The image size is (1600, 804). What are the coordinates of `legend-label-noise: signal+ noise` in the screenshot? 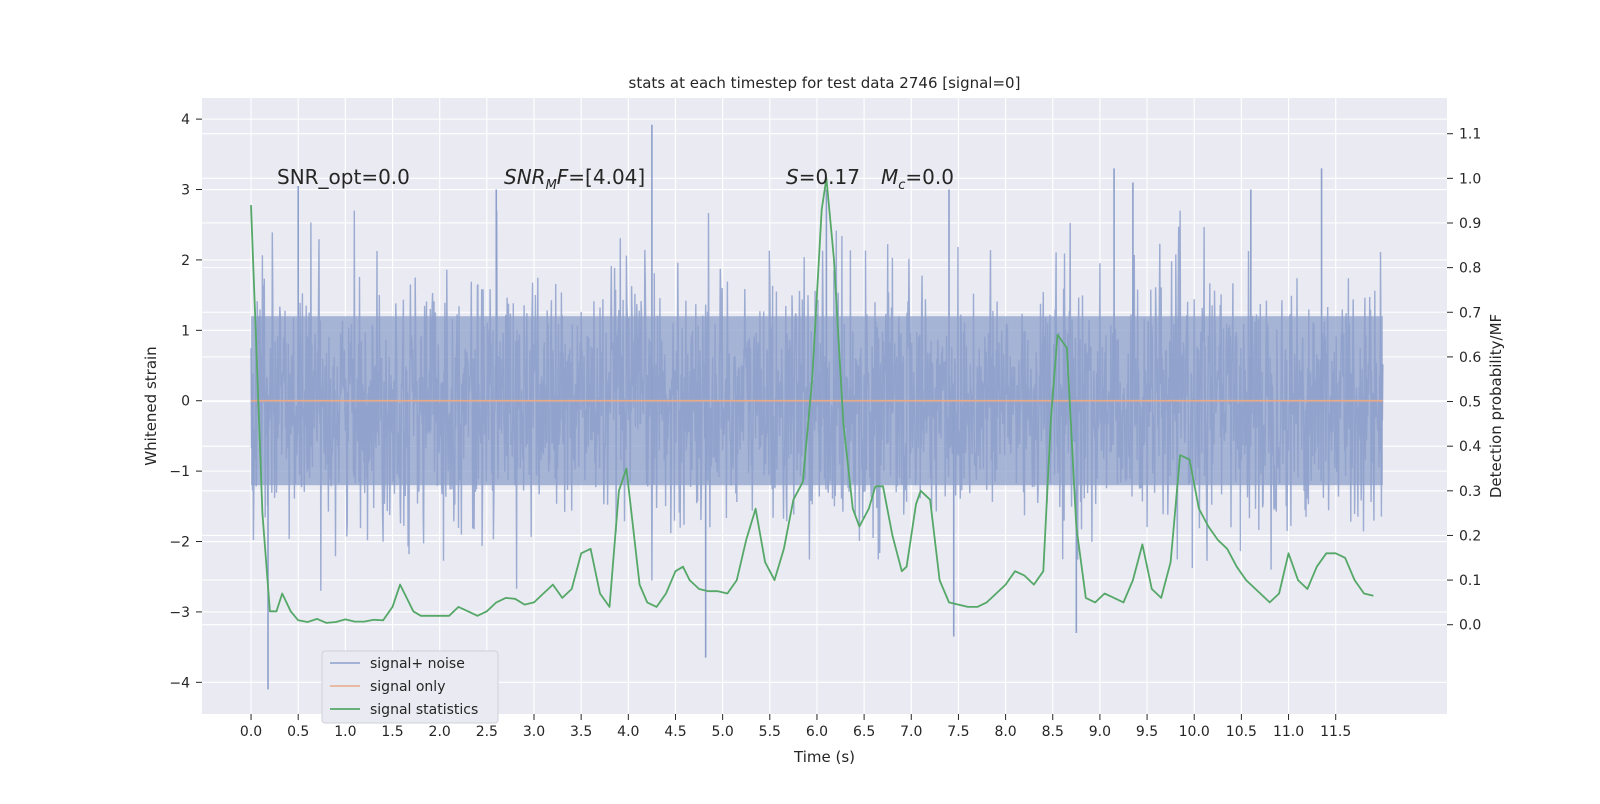 It's located at (417, 664).